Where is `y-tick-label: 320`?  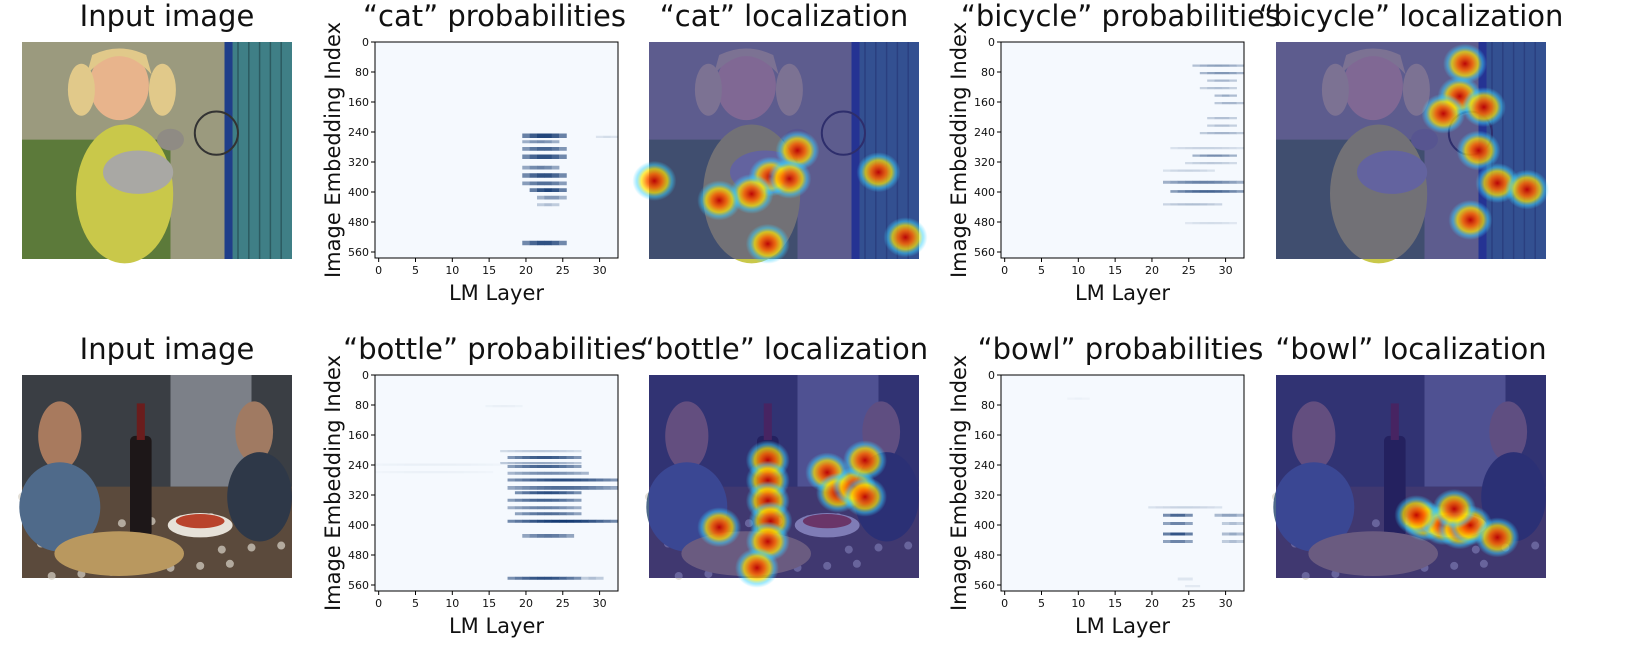
y-tick-label: 320 is located at coordinates (984, 162).